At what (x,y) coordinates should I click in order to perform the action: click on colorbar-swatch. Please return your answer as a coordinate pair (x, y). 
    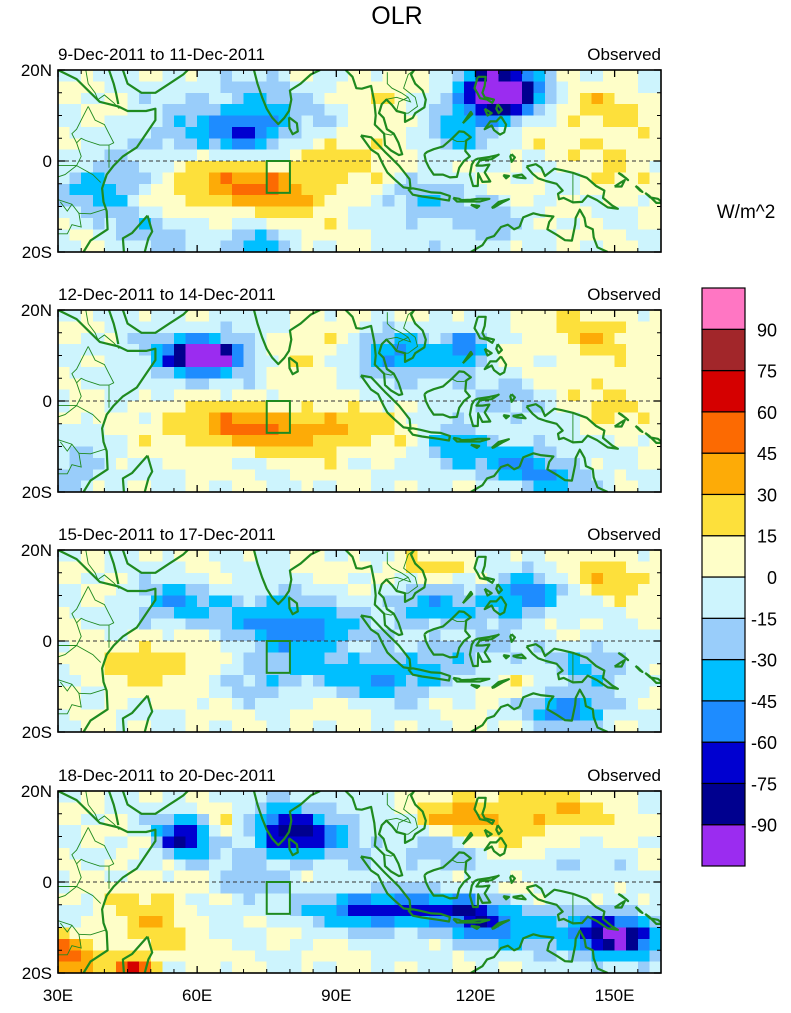
    Looking at the image, I should click on (723, 474).